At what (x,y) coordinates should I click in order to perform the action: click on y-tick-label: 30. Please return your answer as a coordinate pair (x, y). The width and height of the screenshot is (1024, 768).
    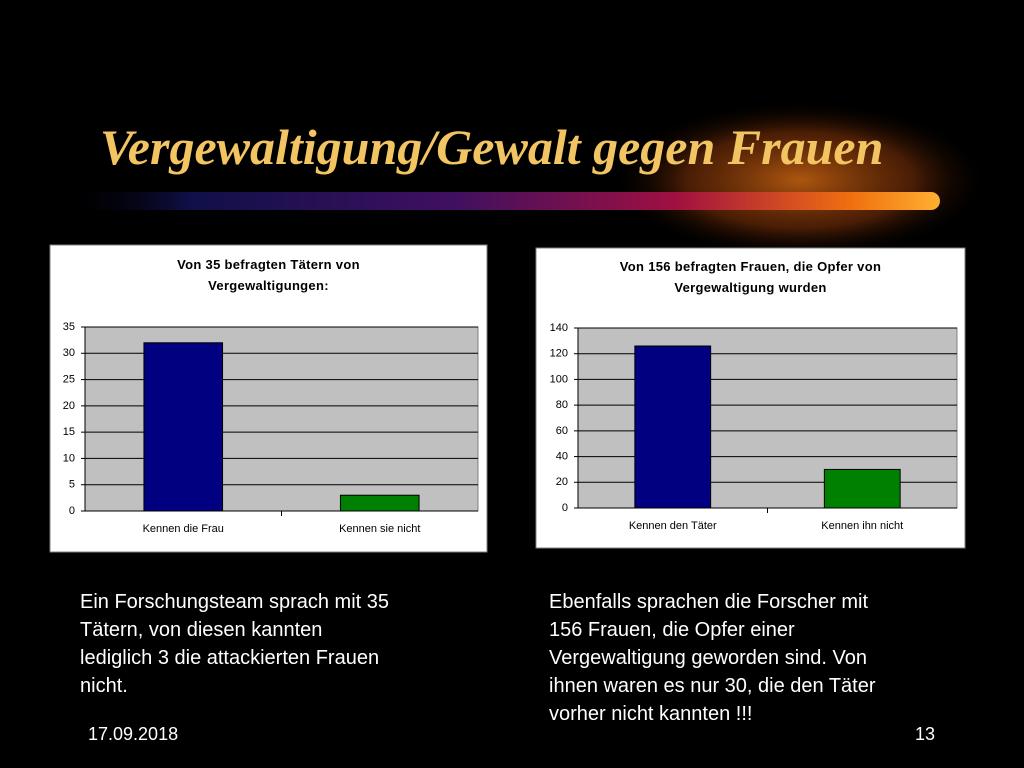
    Looking at the image, I should click on (69, 353).